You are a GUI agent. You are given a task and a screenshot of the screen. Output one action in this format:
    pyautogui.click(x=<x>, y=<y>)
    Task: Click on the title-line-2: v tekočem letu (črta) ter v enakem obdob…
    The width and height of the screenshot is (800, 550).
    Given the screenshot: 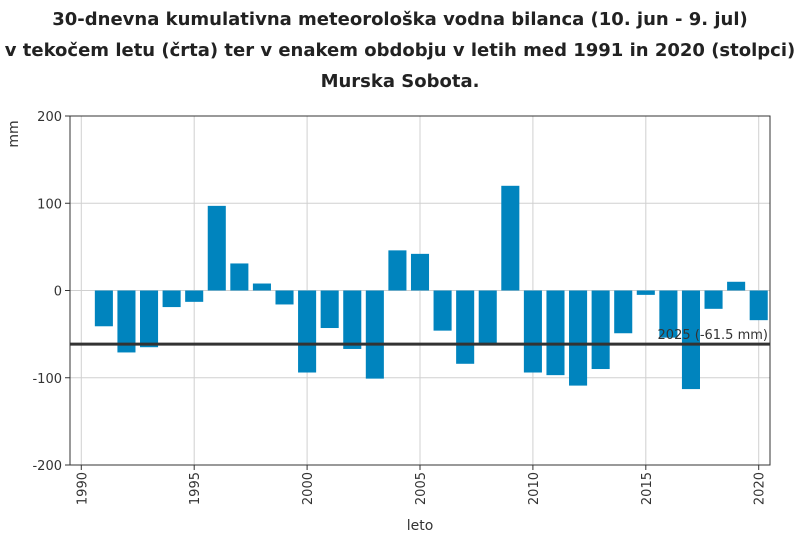 What is the action you would take?
    pyautogui.click(x=400, y=50)
    